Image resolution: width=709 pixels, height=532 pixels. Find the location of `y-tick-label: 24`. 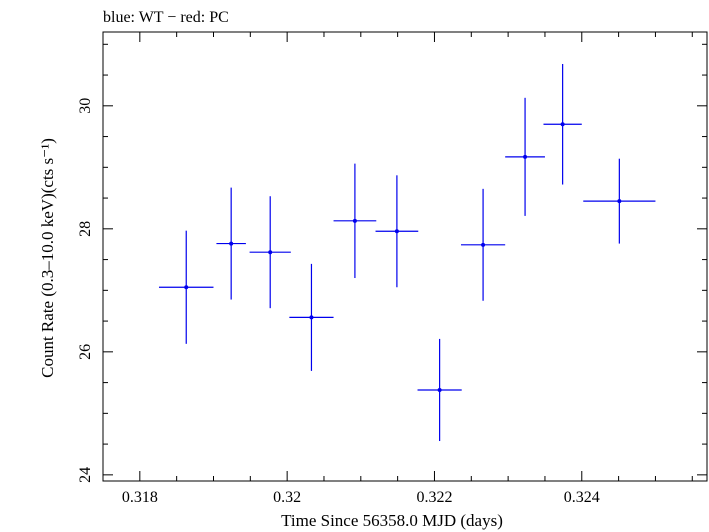

y-tick-label: 24 is located at coordinates (85, 475).